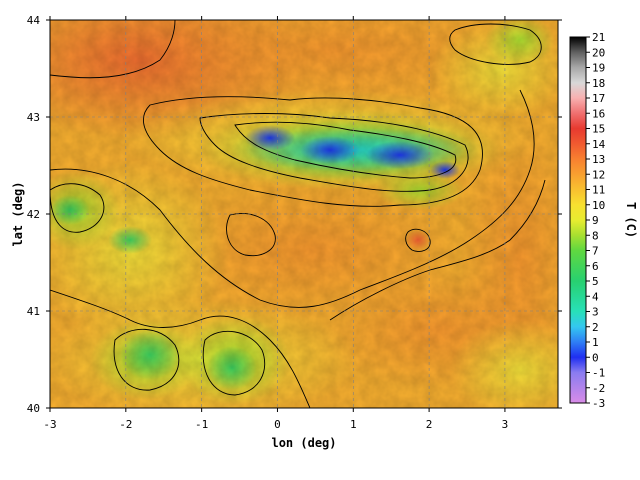  Describe the element at coordinates (598, 68) in the screenshot. I see `colorbar-tick-label: 19` at that location.